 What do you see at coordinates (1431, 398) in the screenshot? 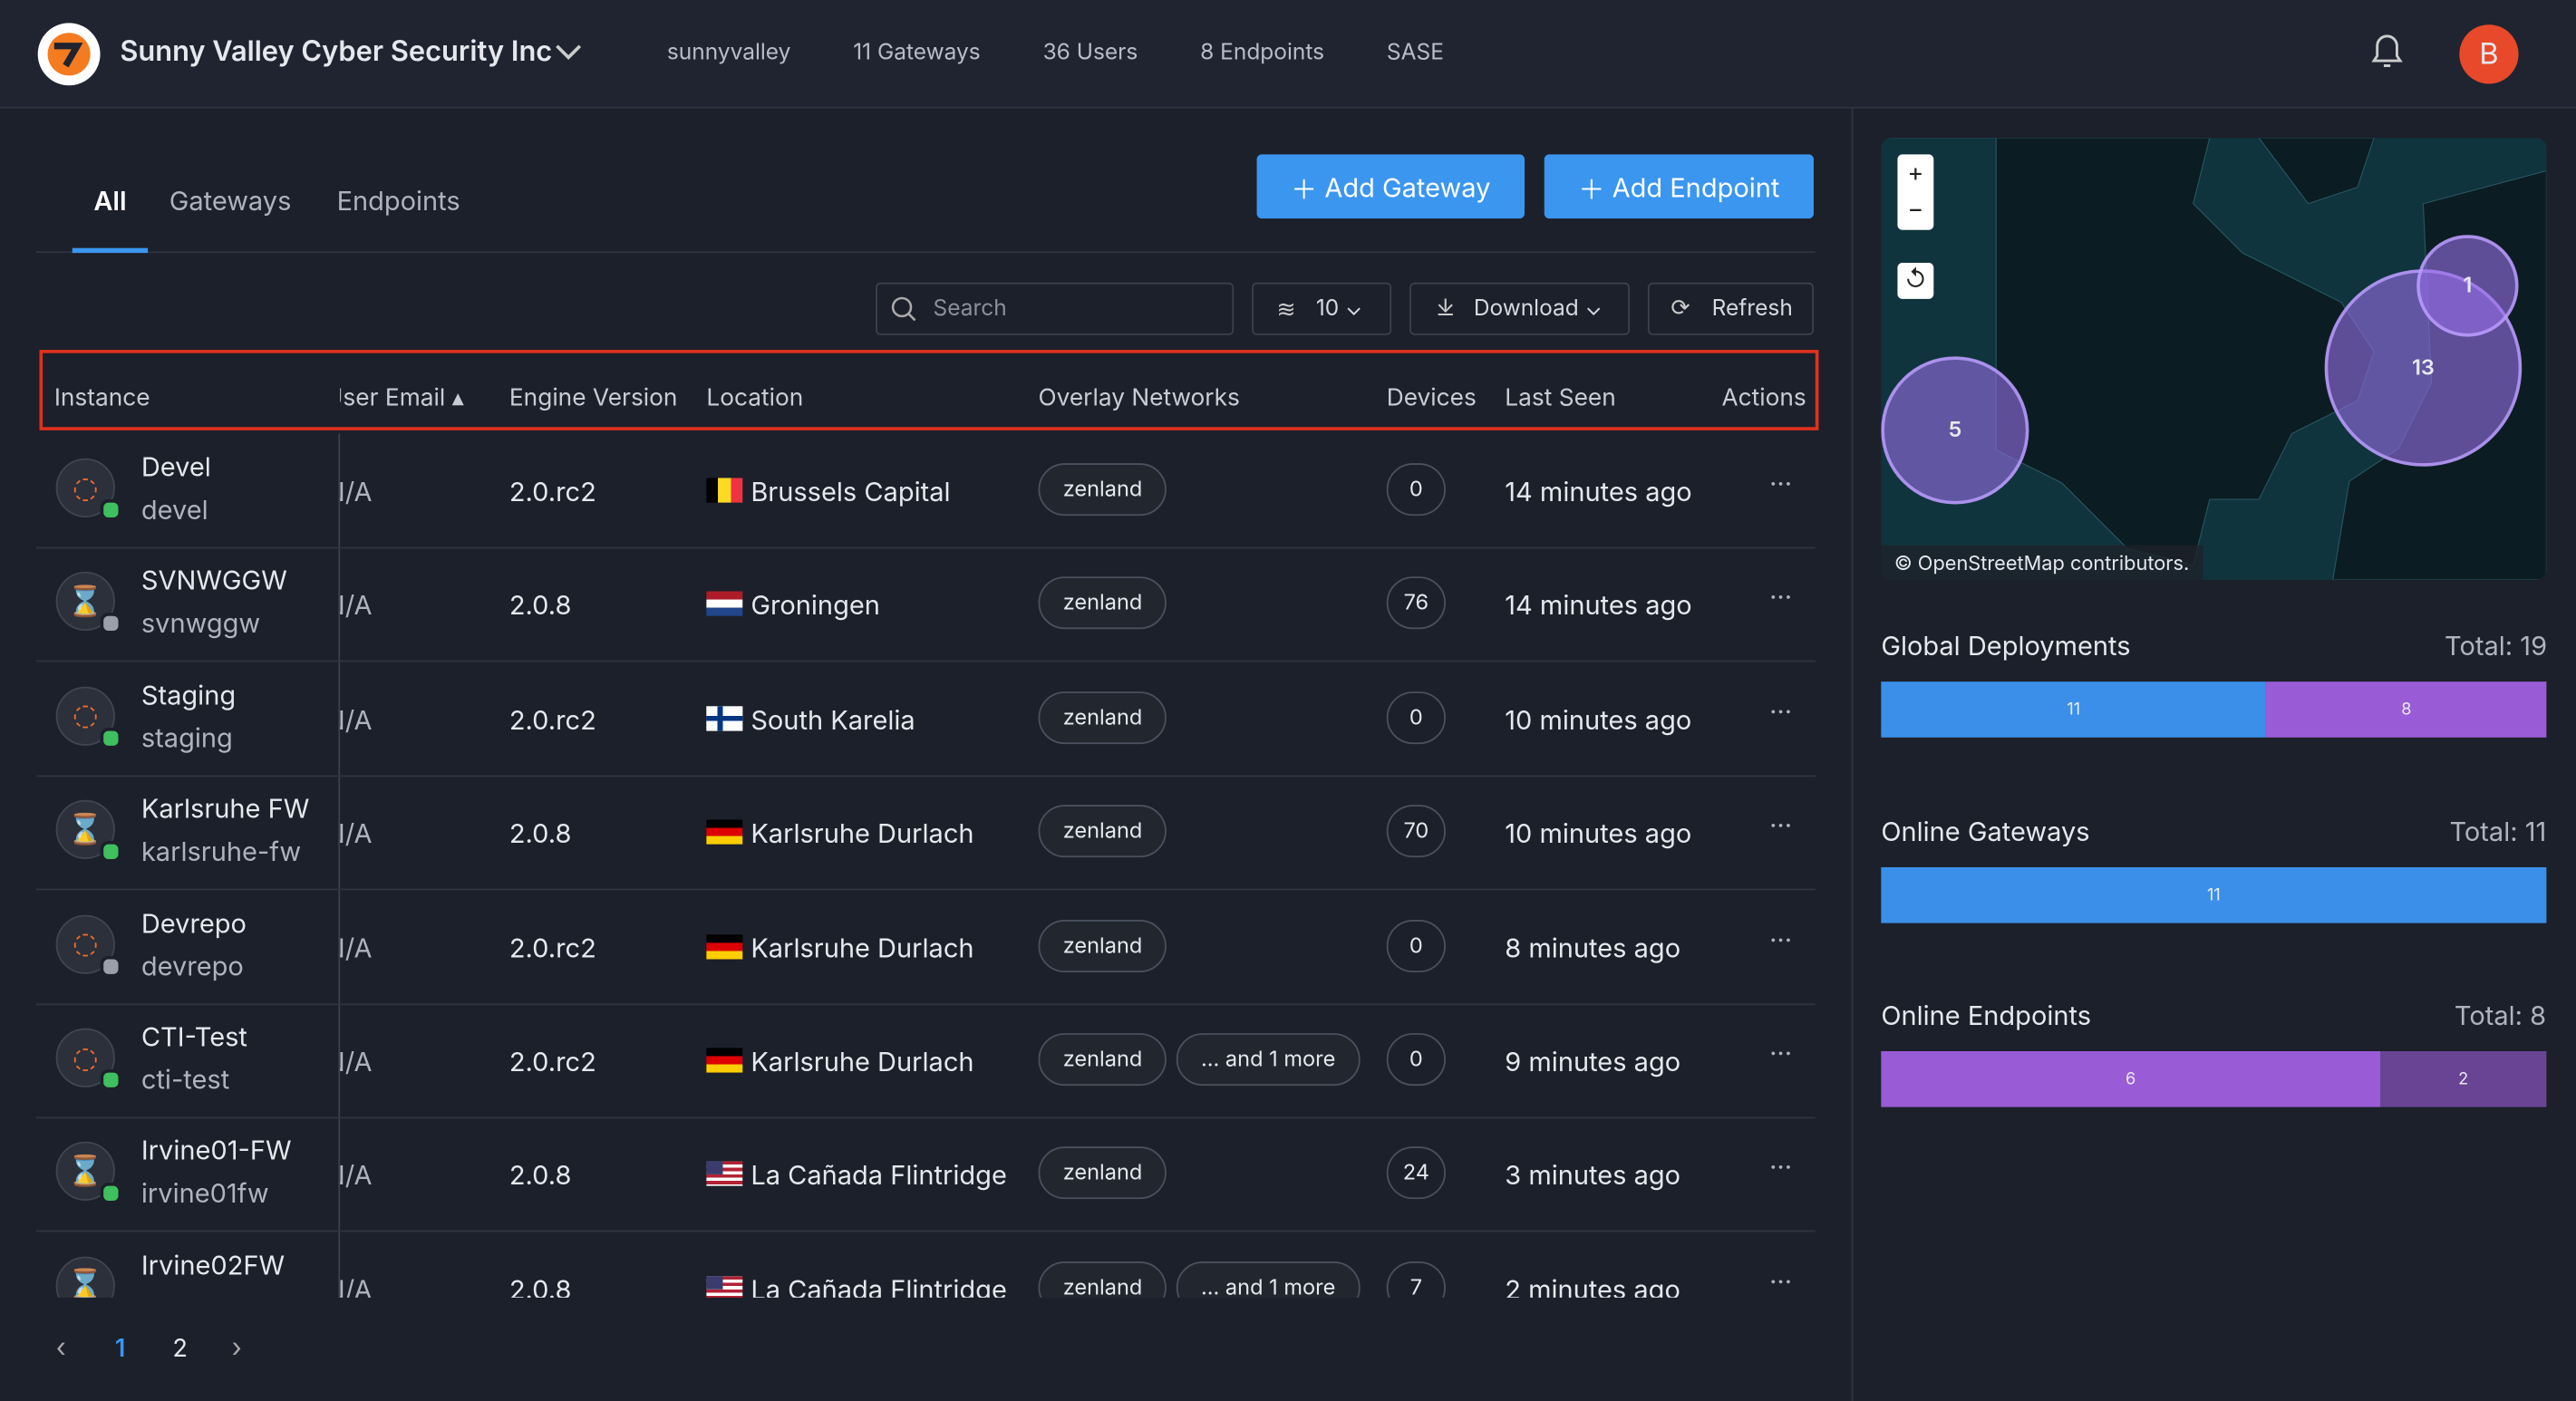
I see `column-header: Devices` at bounding box center [1431, 398].